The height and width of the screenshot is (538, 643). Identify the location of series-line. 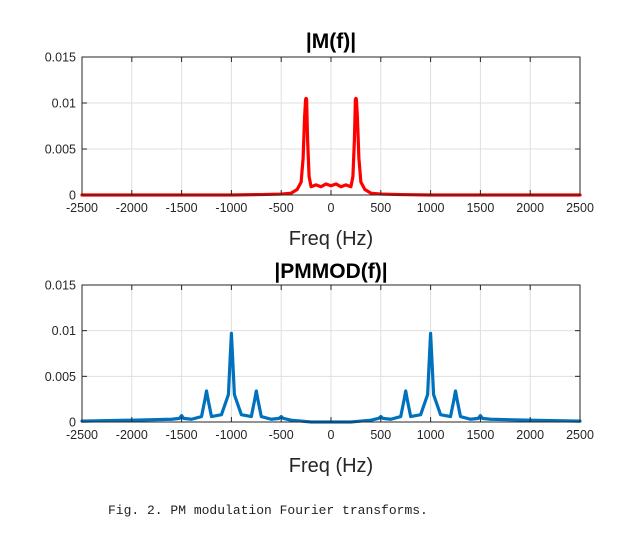
(331, 146).